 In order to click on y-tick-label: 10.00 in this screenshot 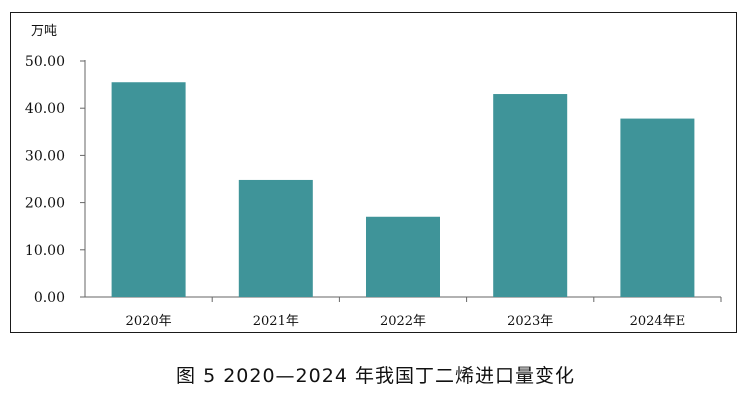, I will do `click(45, 251)`.